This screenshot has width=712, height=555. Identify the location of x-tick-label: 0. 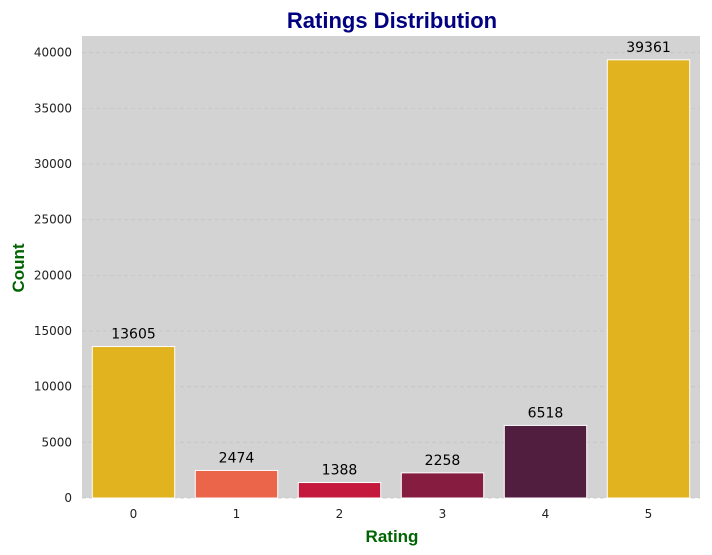
(134, 514).